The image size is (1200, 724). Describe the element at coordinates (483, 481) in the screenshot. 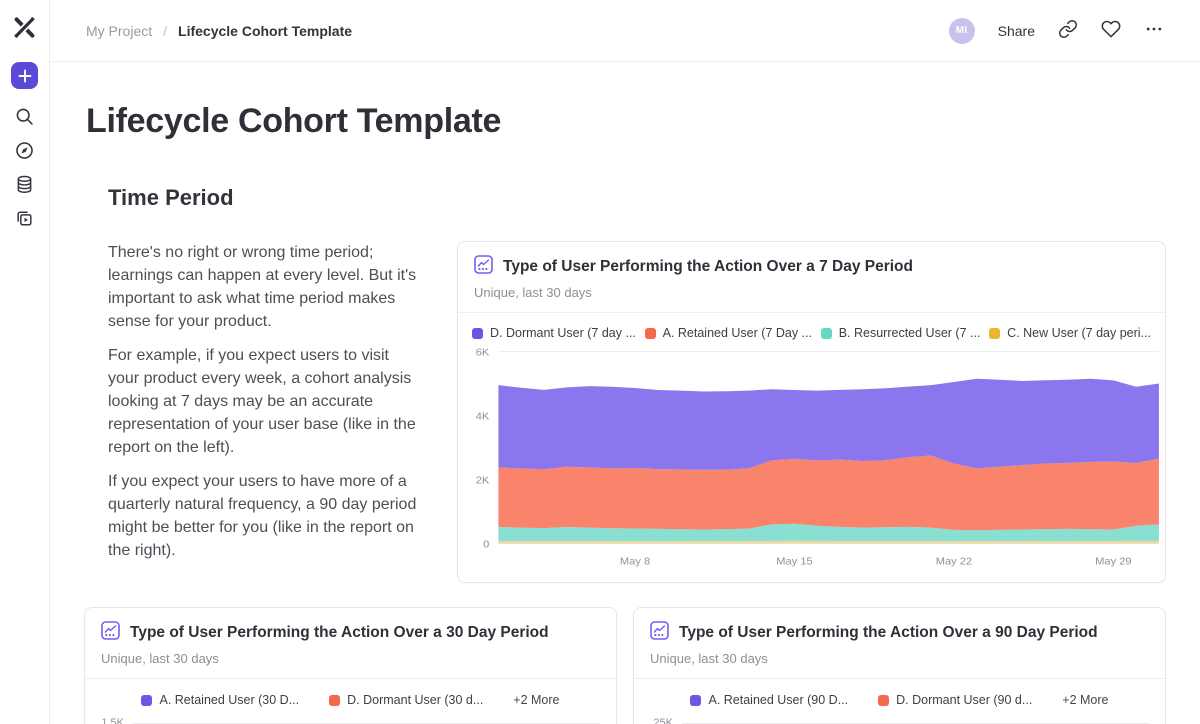

I see `svg-text: 2K` at that location.